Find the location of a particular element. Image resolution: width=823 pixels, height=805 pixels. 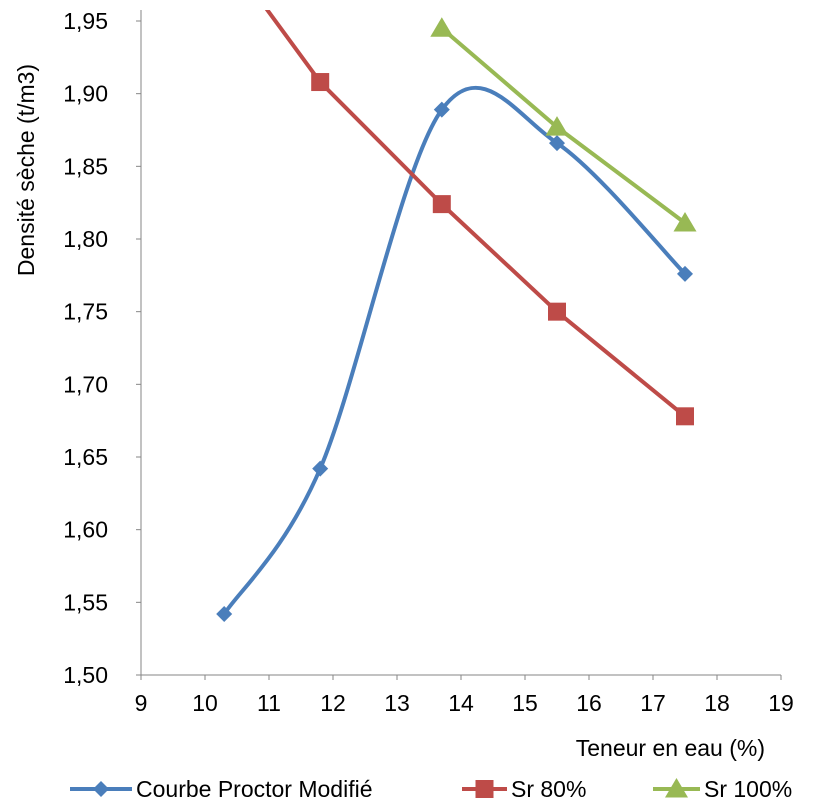

x-tick-label: 11 is located at coordinates (269, 703).